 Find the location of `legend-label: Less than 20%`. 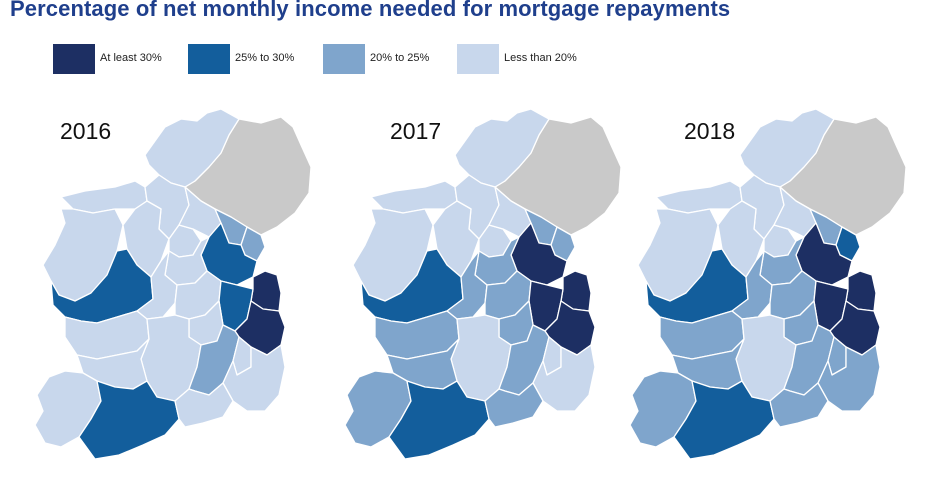

legend-label: Less than 20% is located at coordinates (540, 58).